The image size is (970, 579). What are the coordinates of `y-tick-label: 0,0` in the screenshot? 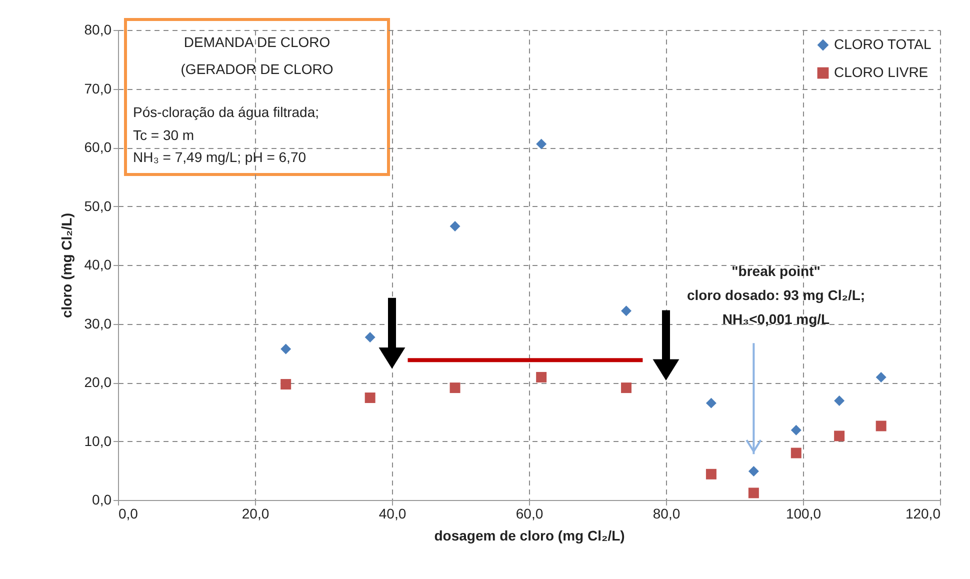 It's located at (102, 500).